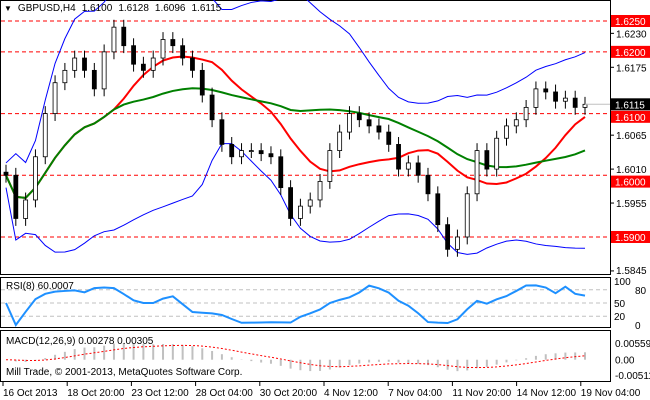 This screenshot has width=650, height=400. Describe the element at coordinates (8, 8) in the screenshot. I see `dropdown-triangle-icon: ▼` at that location.